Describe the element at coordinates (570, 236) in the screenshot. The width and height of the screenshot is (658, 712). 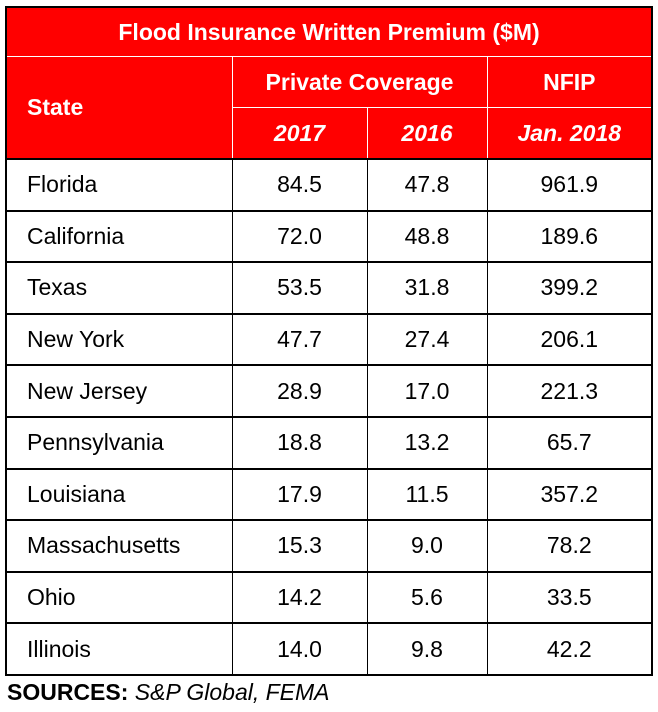
I see `cell-nfip-jan-2018: 189.6` at that location.